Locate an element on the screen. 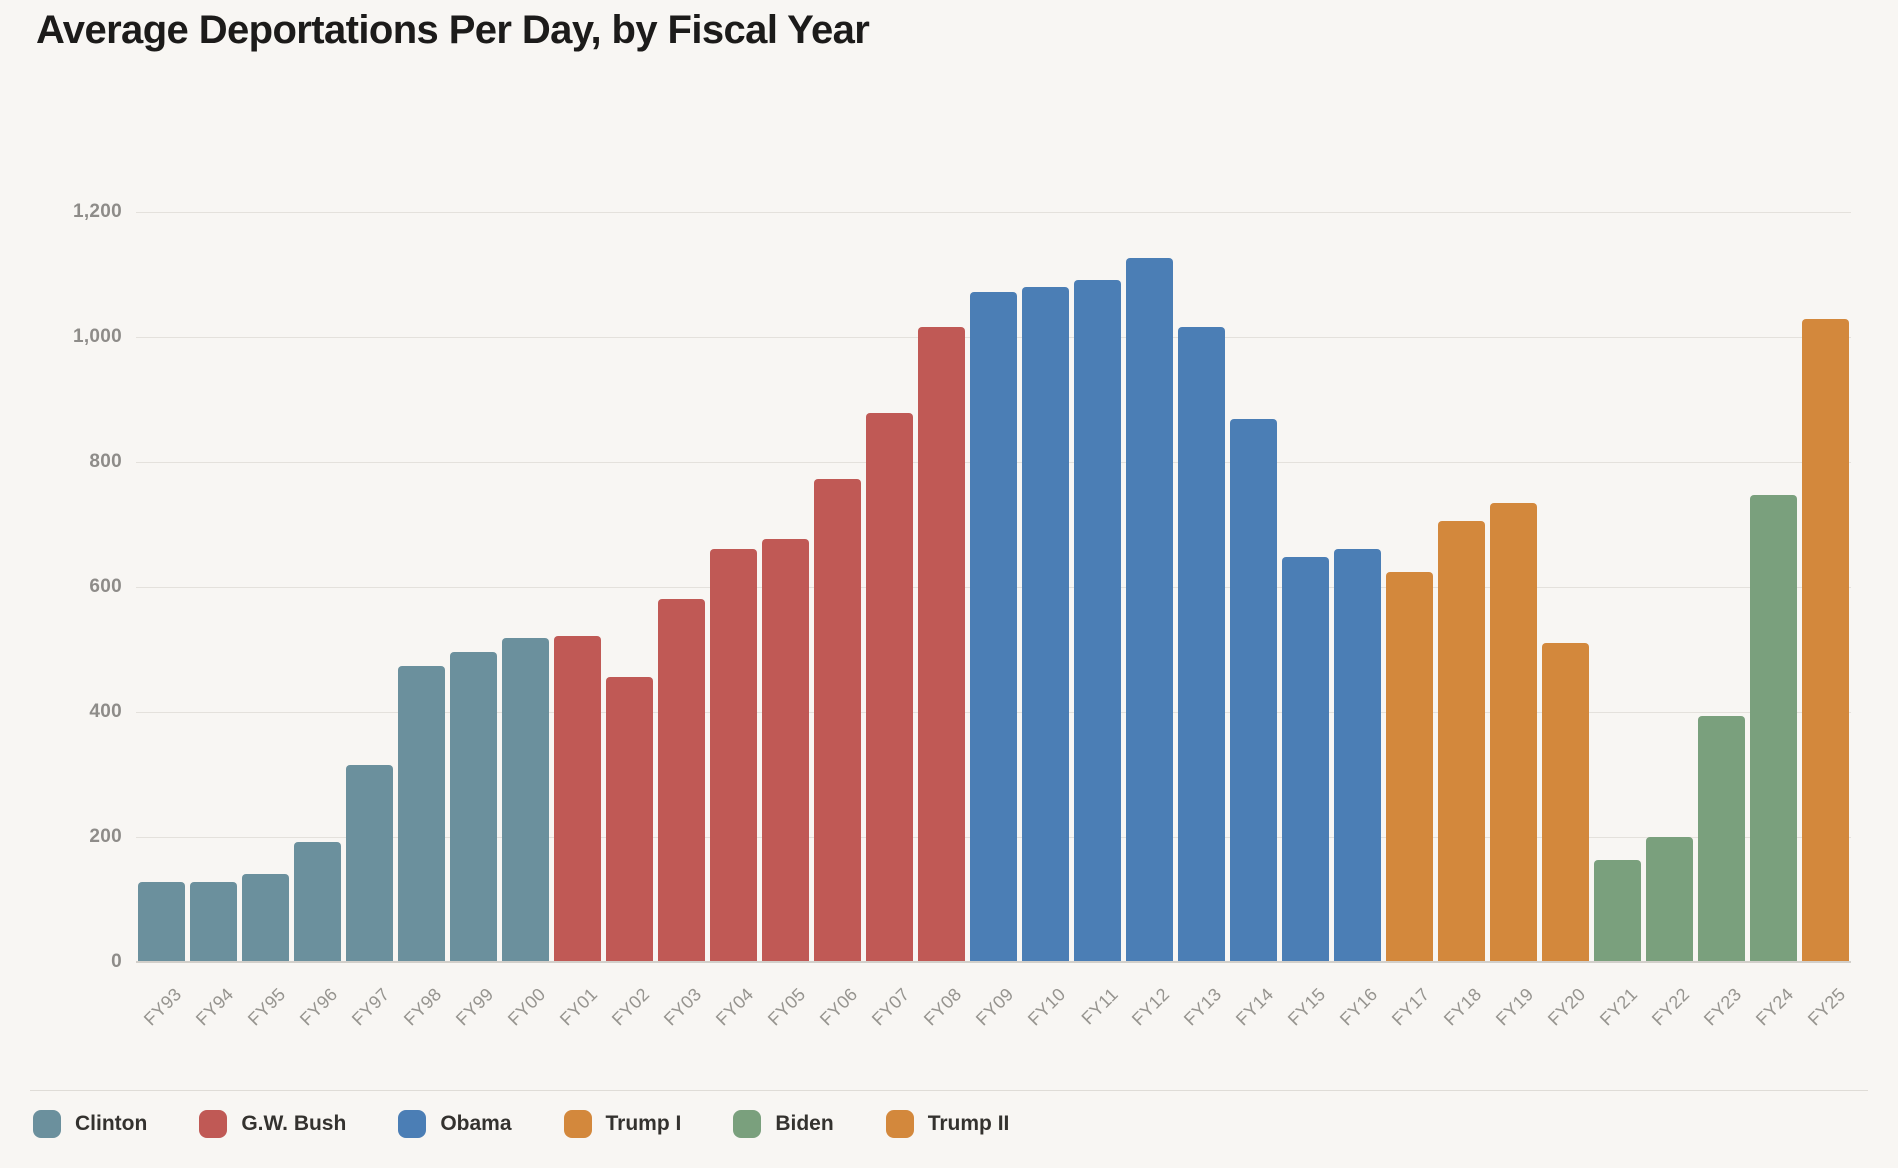  bar-FY01 is located at coordinates (577, 798).